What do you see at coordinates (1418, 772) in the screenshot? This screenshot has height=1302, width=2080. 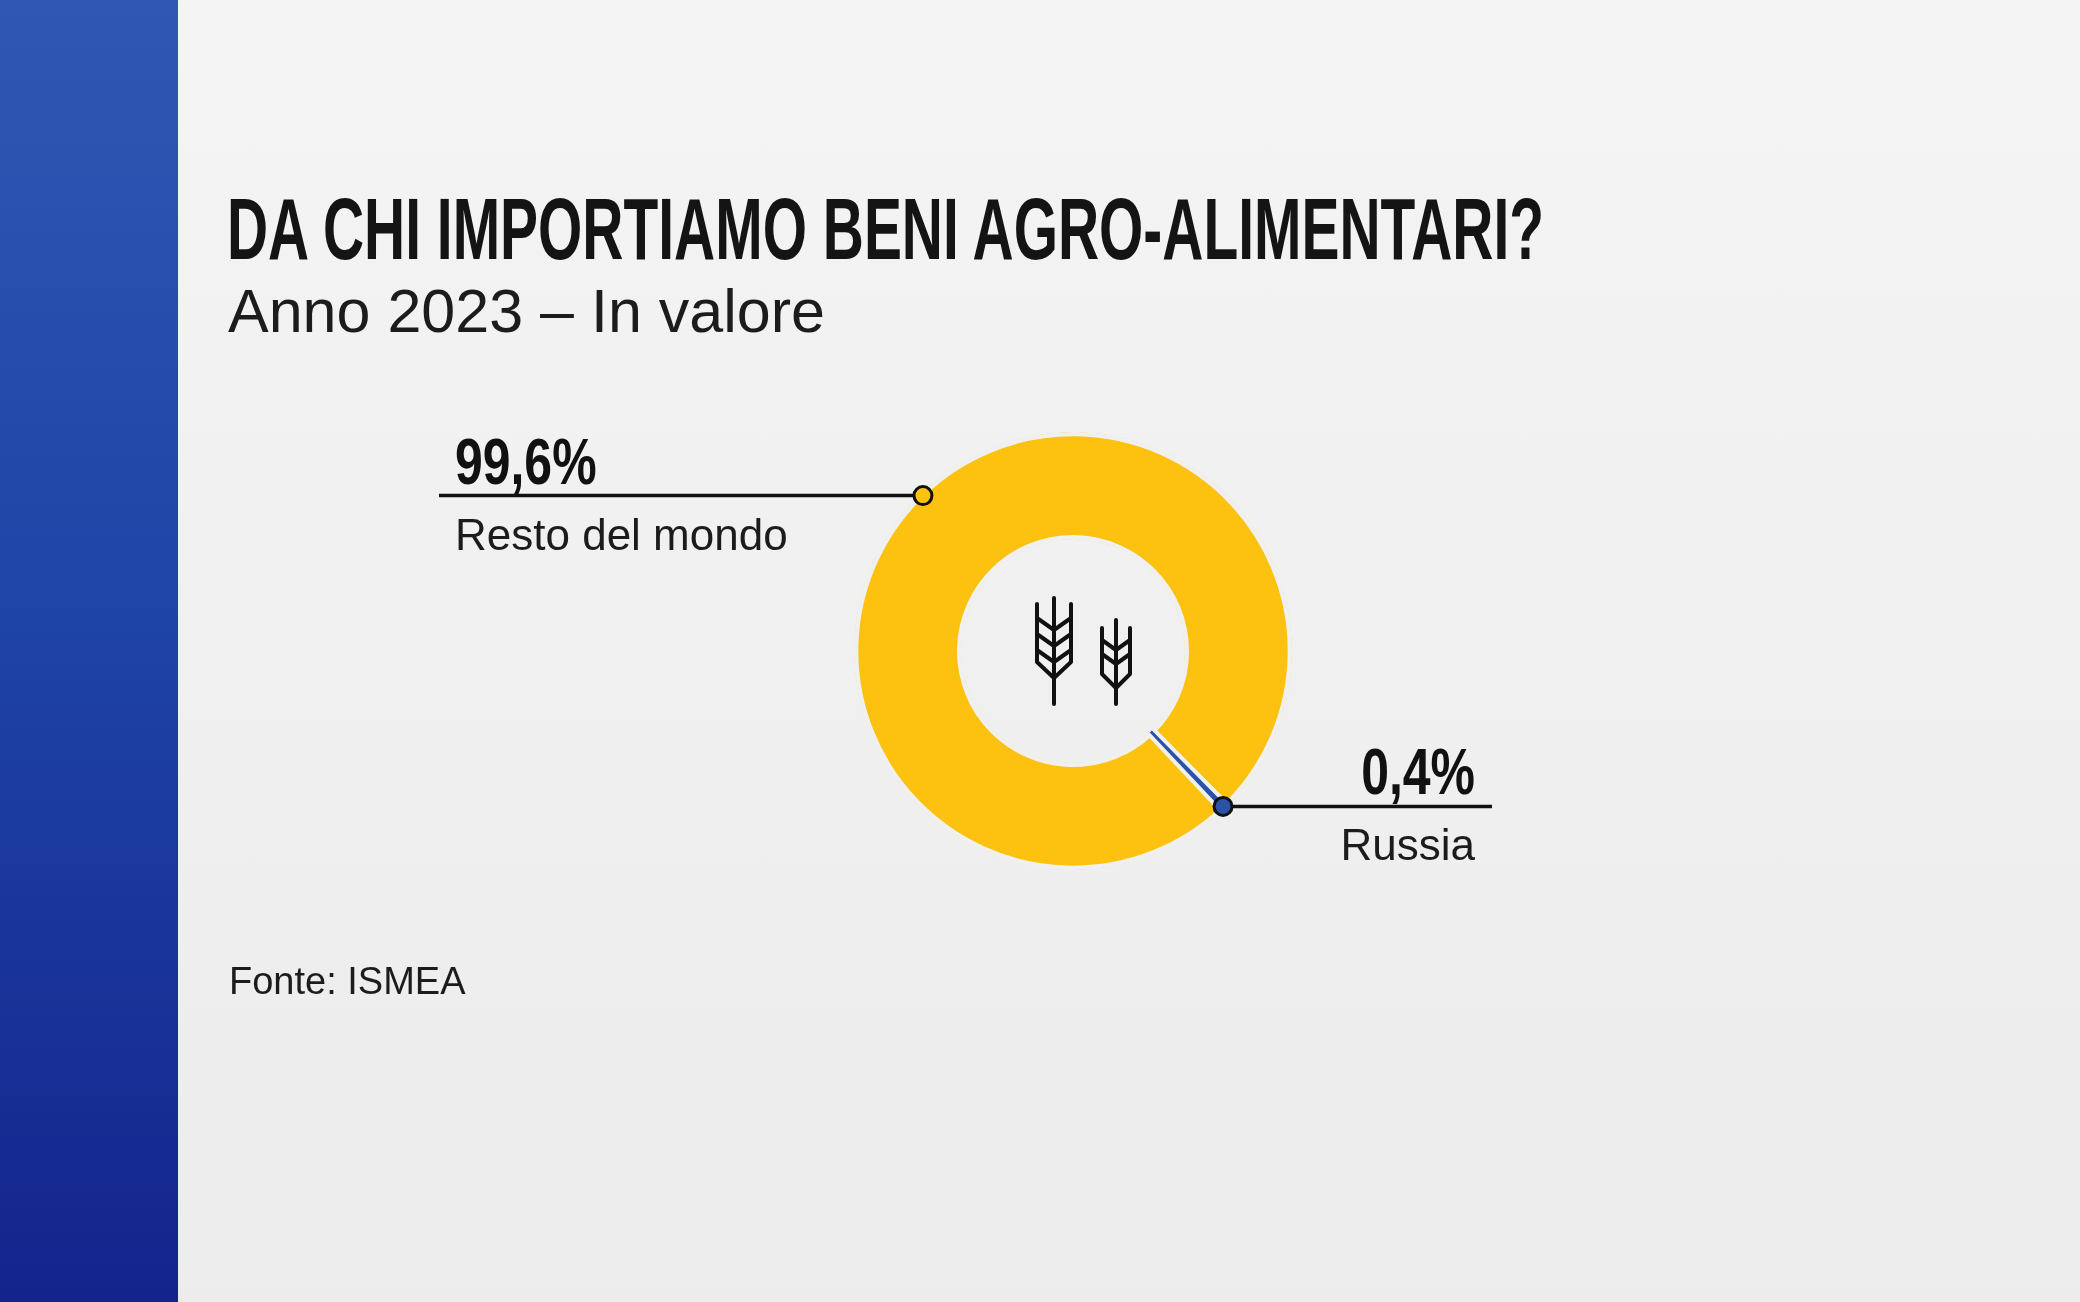 I see `data-label: 0,4%` at bounding box center [1418, 772].